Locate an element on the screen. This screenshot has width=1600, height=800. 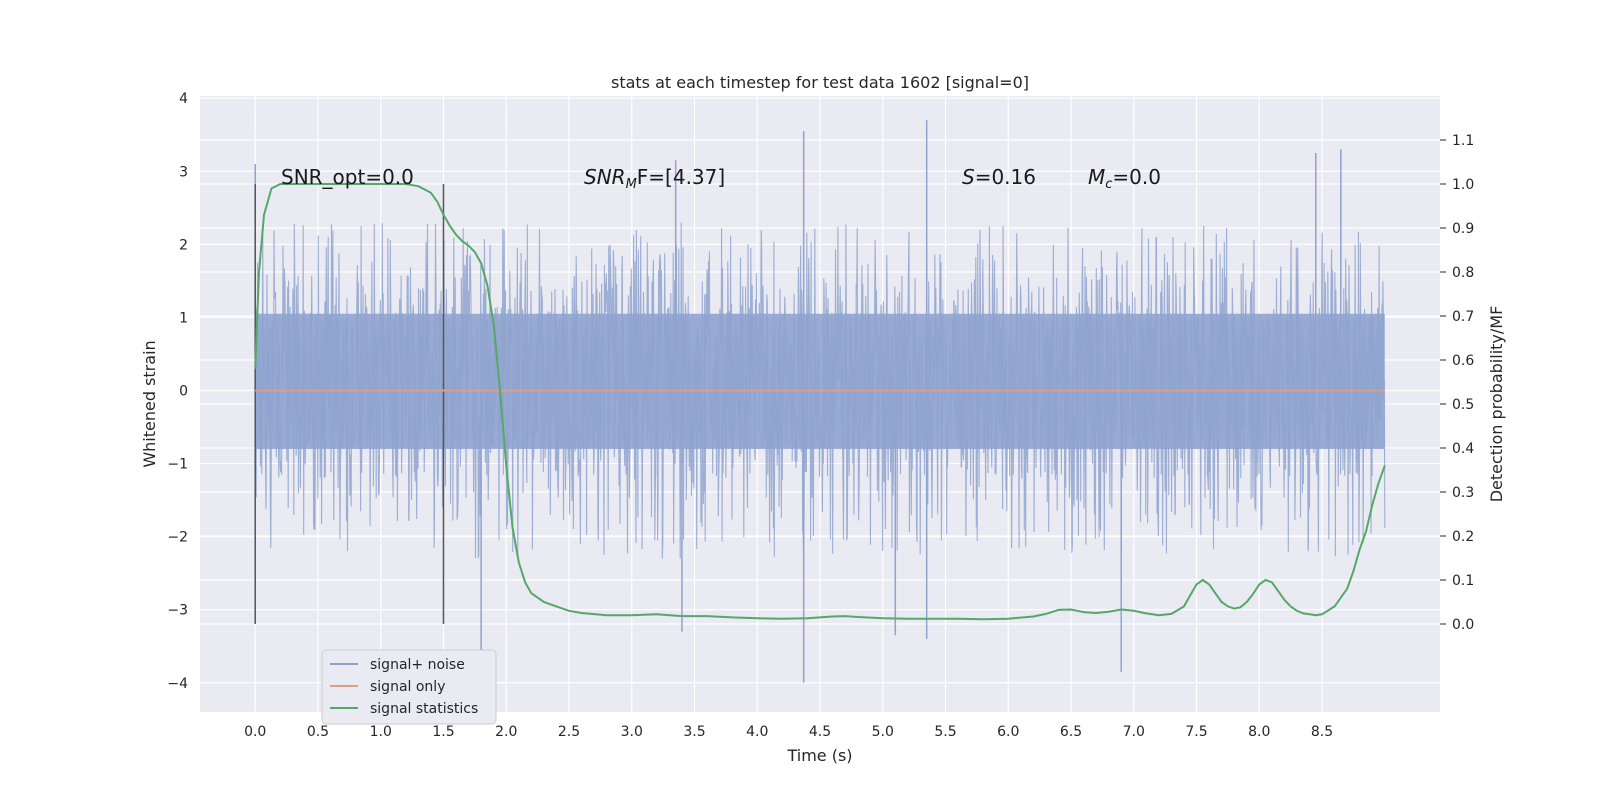
snr-mf-suffix: F=[4.37] is located at coordinates (681, 177).